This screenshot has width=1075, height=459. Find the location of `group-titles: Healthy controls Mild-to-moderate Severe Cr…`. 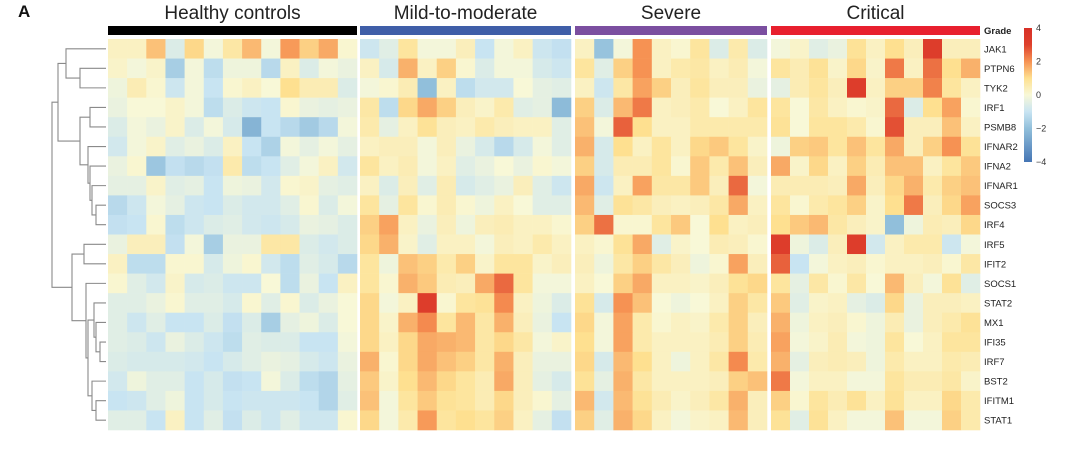

group-titles: Healthy controls Mild-to-moderate Severe Cr… is located at coordinates (534, 13).